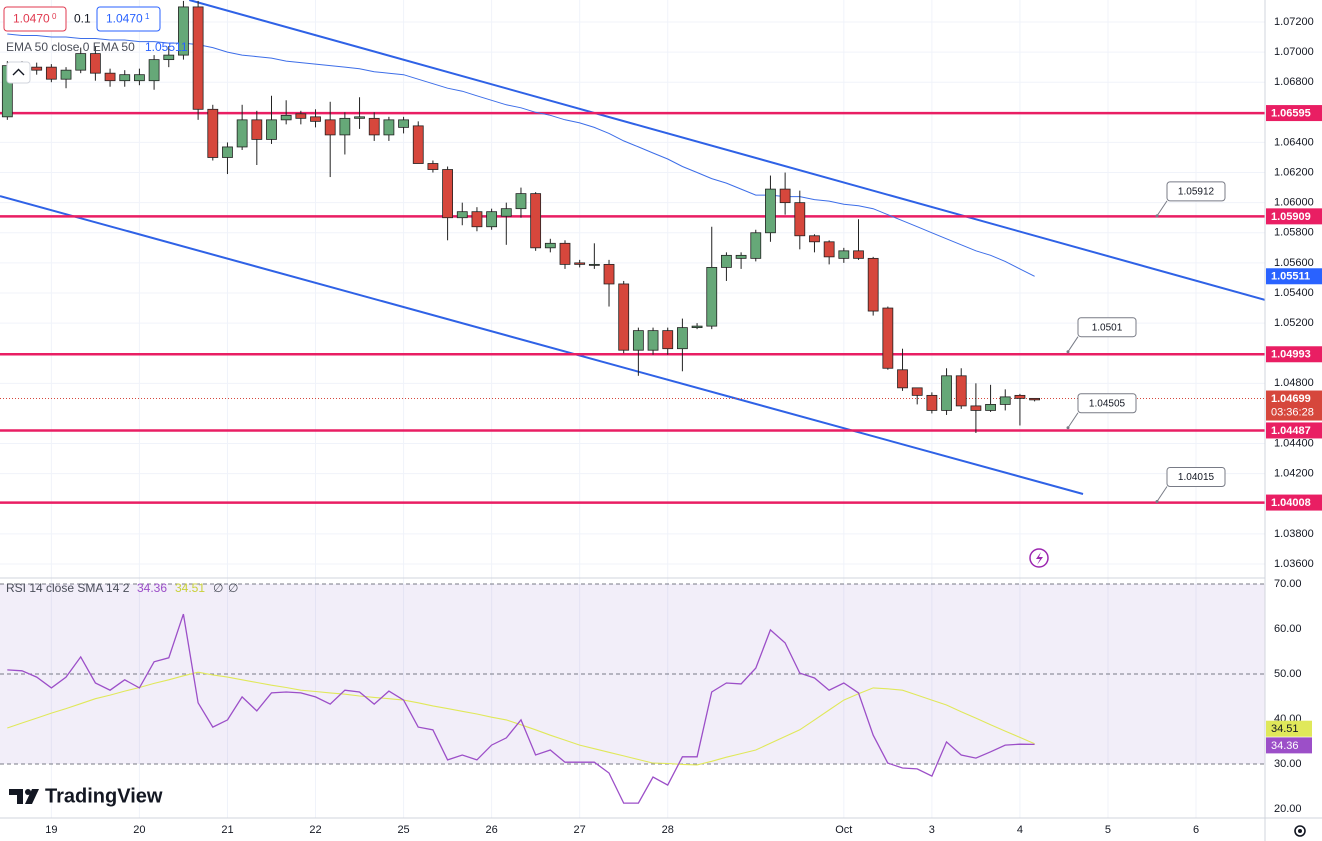  Describe the element at coordinates (315, 830) in the screenshot. I see `x-tick-label: 22` at that location.